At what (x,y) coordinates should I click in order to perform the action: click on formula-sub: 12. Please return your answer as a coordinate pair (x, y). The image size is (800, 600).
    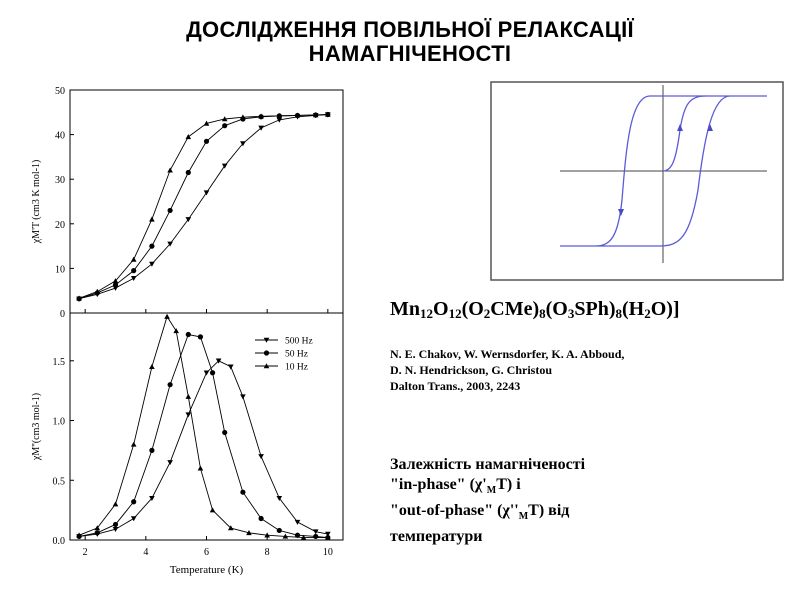
    Looking at the image, I should click on (426, 313).